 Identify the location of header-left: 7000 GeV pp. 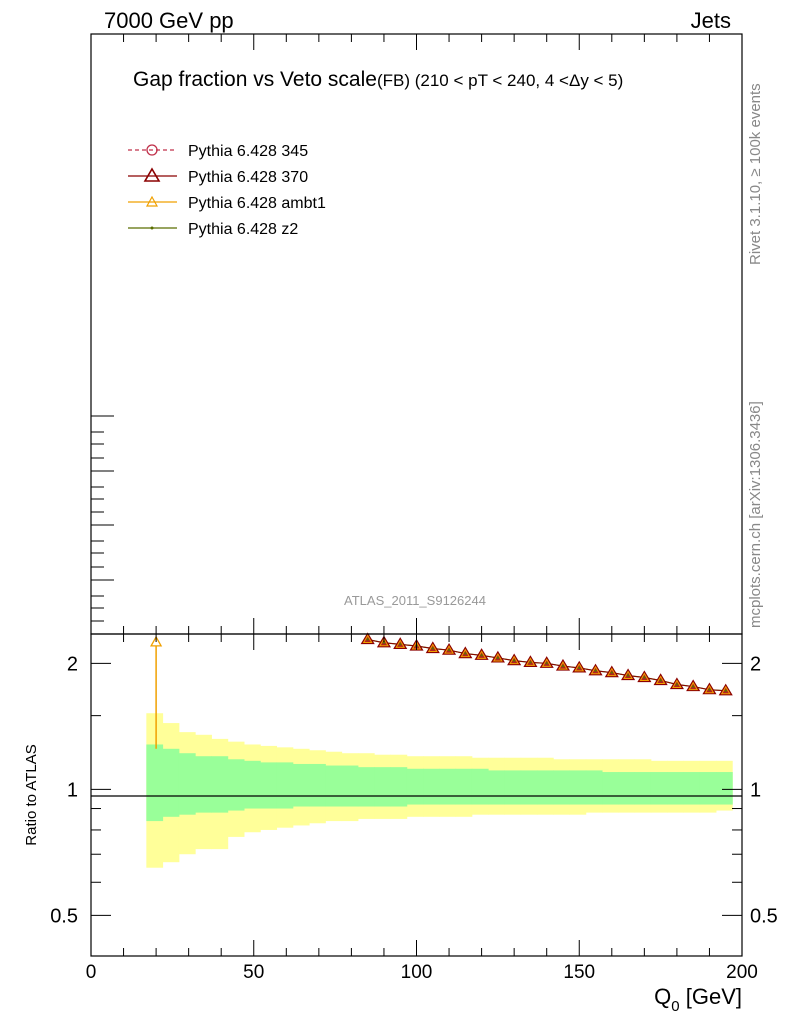
(169, 20).